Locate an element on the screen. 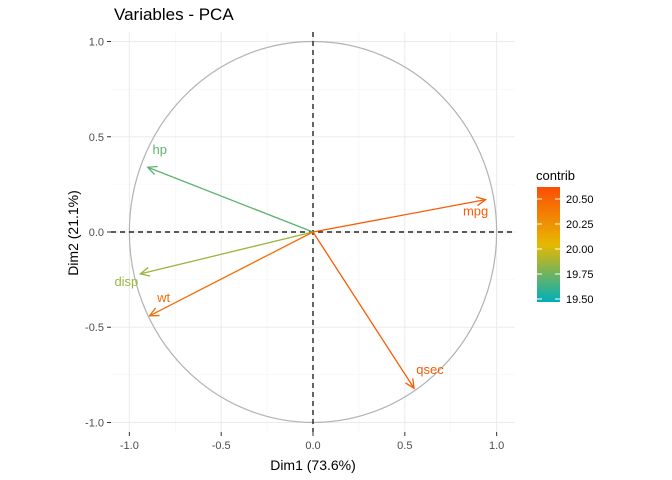  x-axis-ticks: -1.0 -0.5 0.0 0.5 1.0 is located at coordinates (312, 442).